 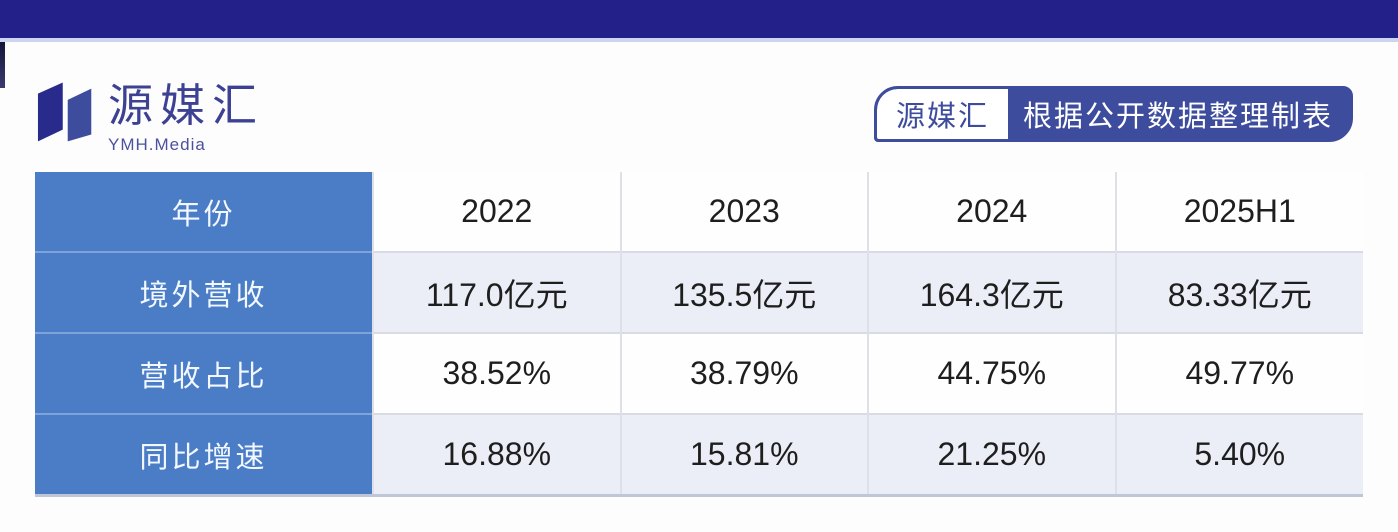 What do you see at coordinates (991, 212) in the screenshot?
I see `year-header-cell: 2024` at bounding box center [991, 212].